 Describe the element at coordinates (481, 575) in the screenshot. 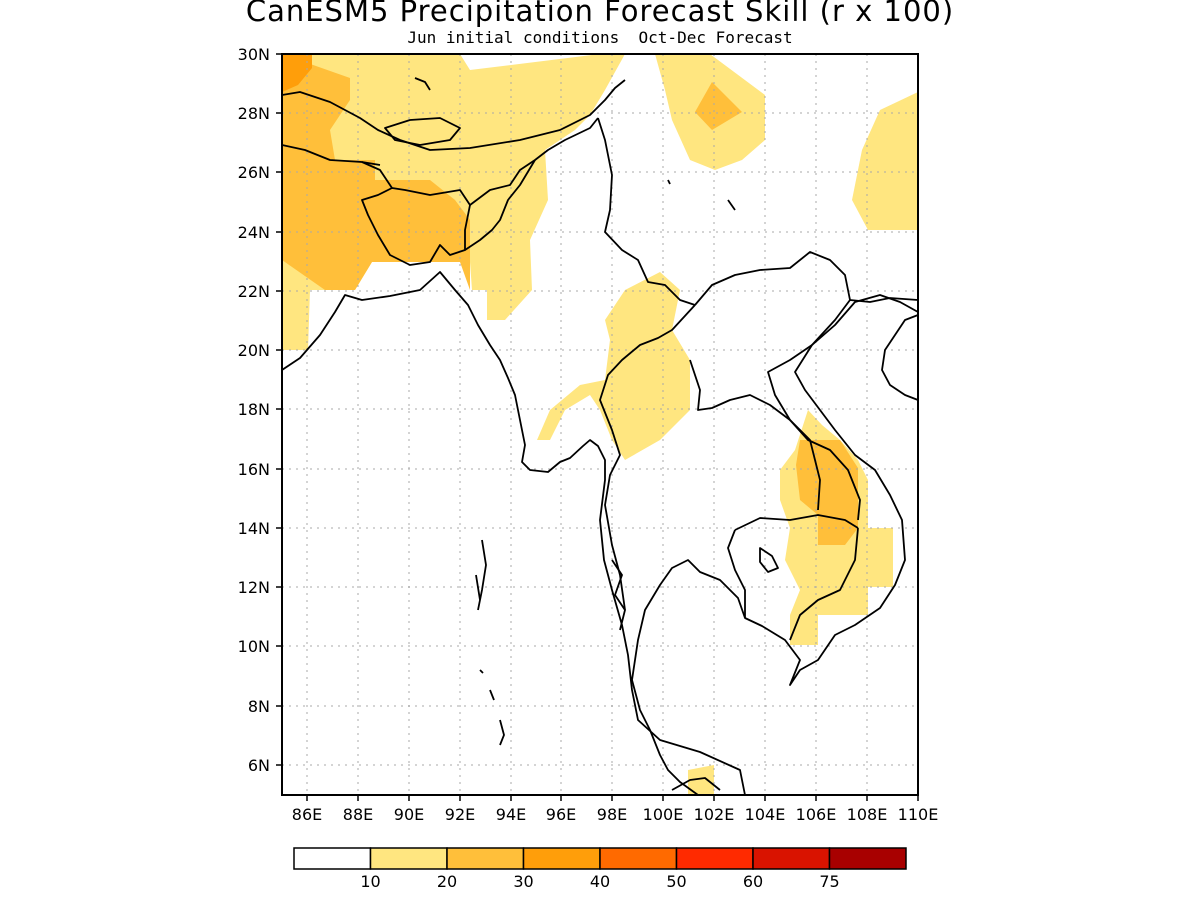

I see `andaman-islands` at that location.